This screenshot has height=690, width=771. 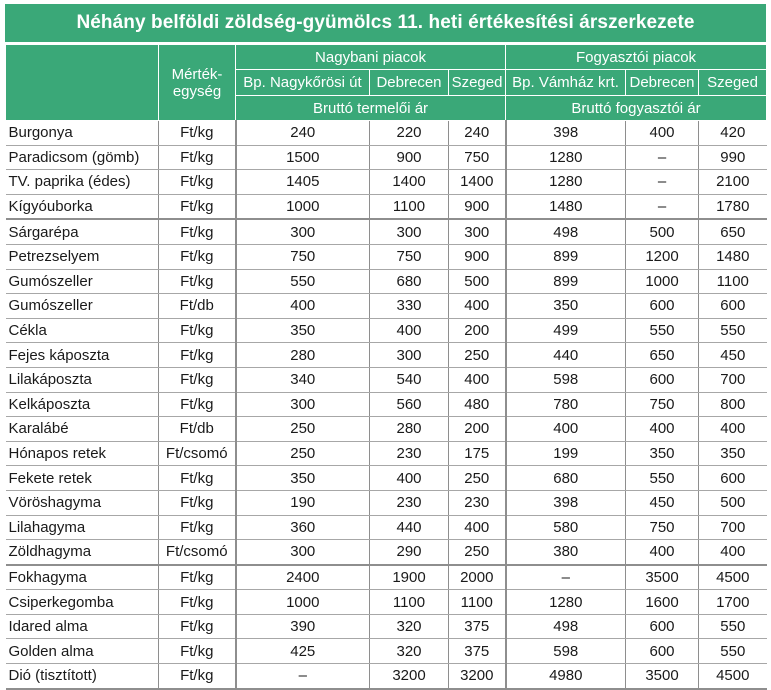 I want to click on retail-price-type-header: Bruttó fogyasztói ár, so click(x=636, y=108).